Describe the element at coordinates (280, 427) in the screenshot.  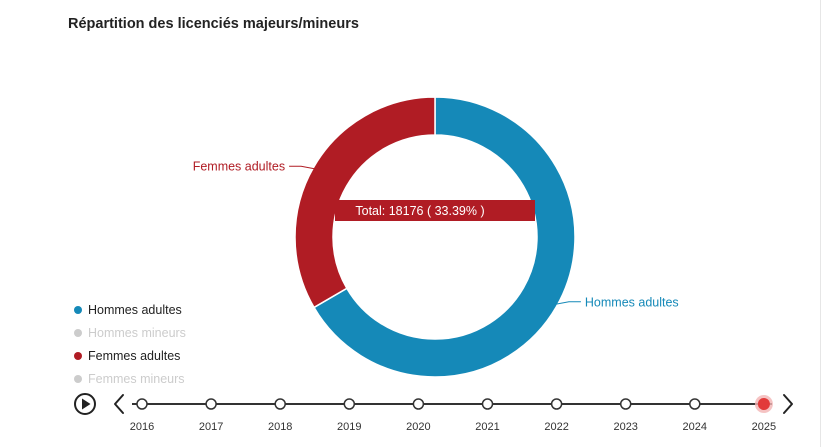
I see `timeline-year-label: 2018` at that location.